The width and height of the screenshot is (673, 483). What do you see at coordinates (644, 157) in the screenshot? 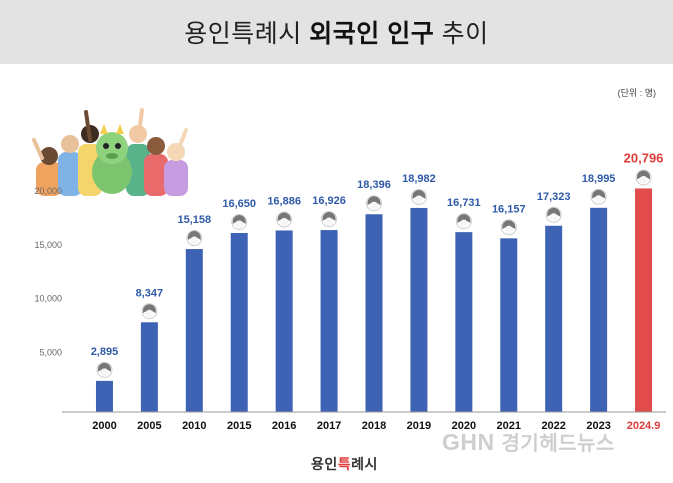
I see `bar-value-label: 20,796` at bounding box center [644, 157].